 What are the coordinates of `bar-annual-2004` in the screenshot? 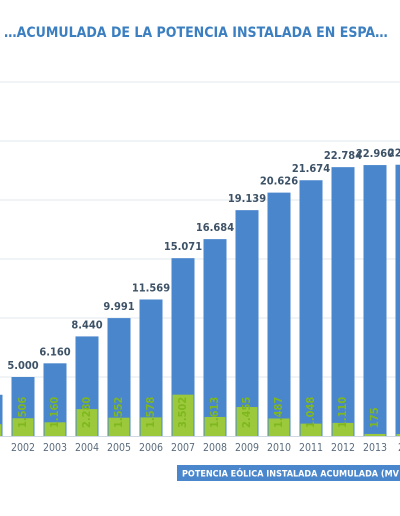 It's located at (87, 422).